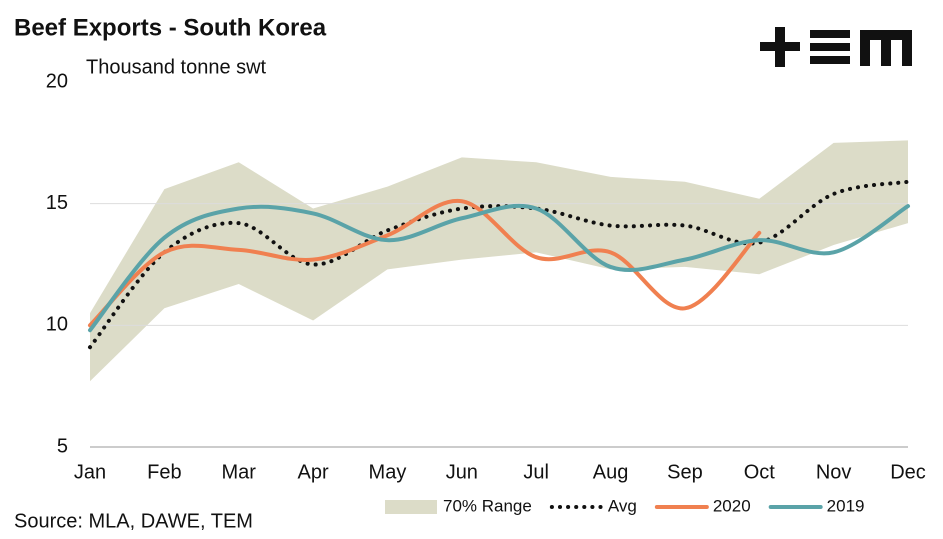 The height and width of the screenshot is (539, 943). Describe the element at coordinates (487, 505) in the screenshot. I see `legend-label: 70% Range` at that location.